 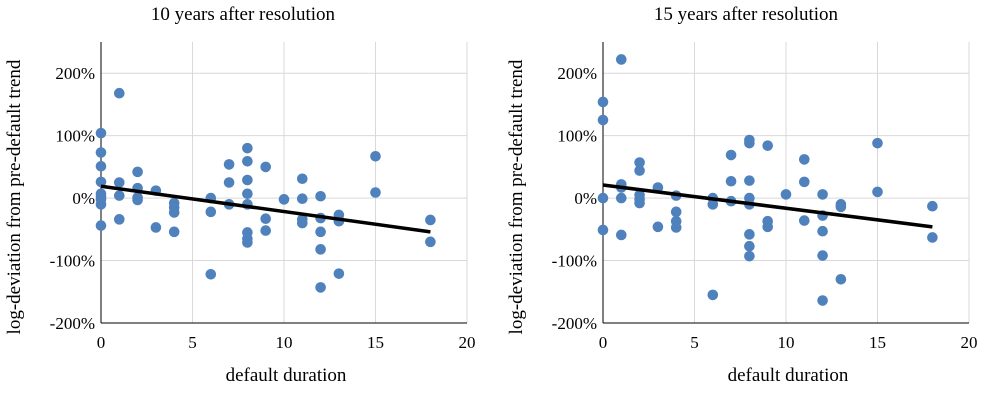 What do you see at coordinates (577, 73) in the screenshot?
I see `y-tick-label: 200%` at bounding box center [577, 73].